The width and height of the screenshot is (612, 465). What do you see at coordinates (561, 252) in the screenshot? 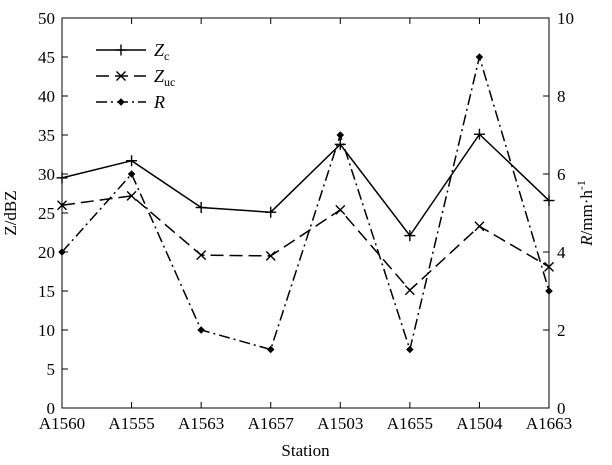
I see `y-right-tick-label: 4` at bounding box center [561, 252].